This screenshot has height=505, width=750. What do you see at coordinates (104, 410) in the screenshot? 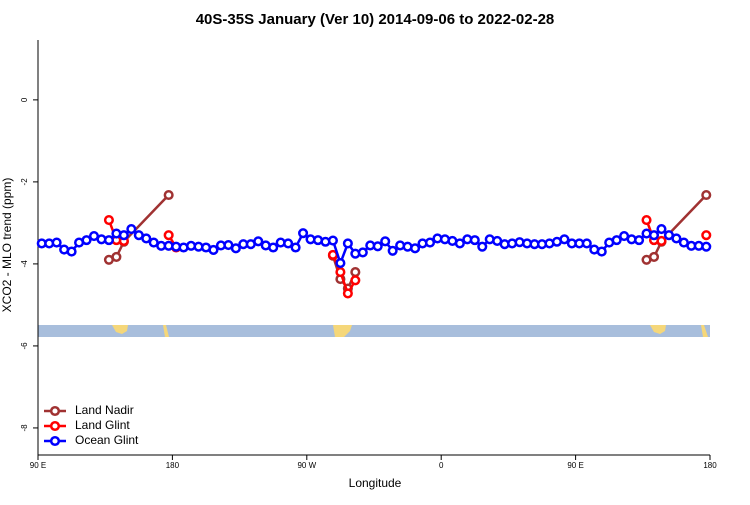
I see `legend-label: Land Nadir` at bounding box center [104, 410].